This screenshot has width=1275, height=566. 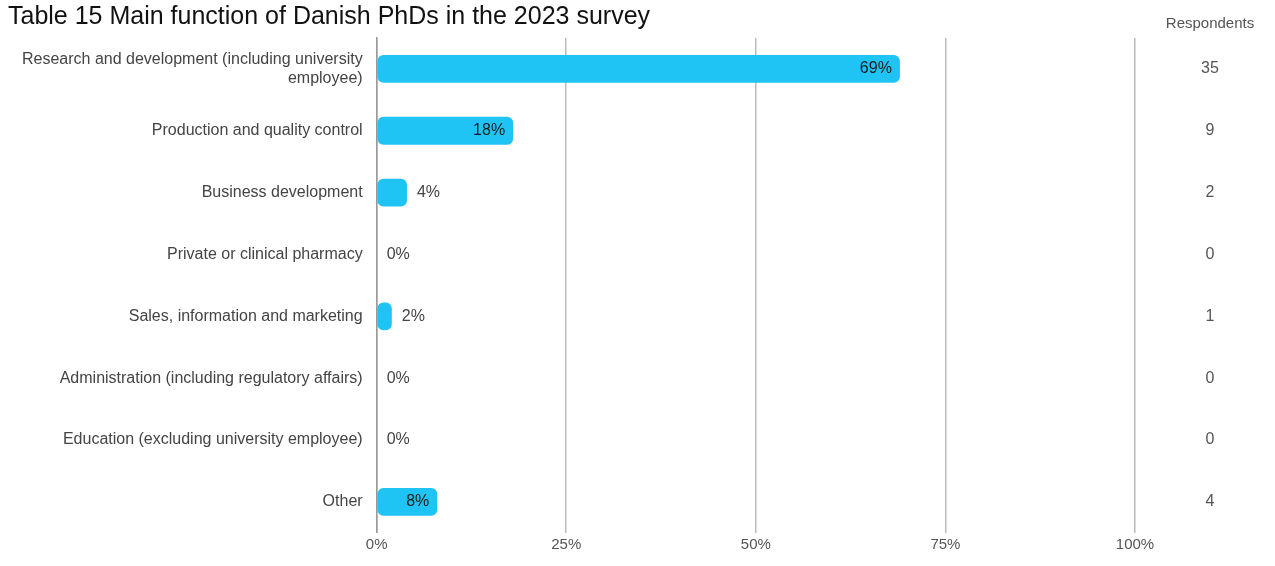 What do you see at coordinates (265, 253) in the screenshot?
I see `y-tick-label: Private or clinical pharmacy` at bounding box center [265, 253].